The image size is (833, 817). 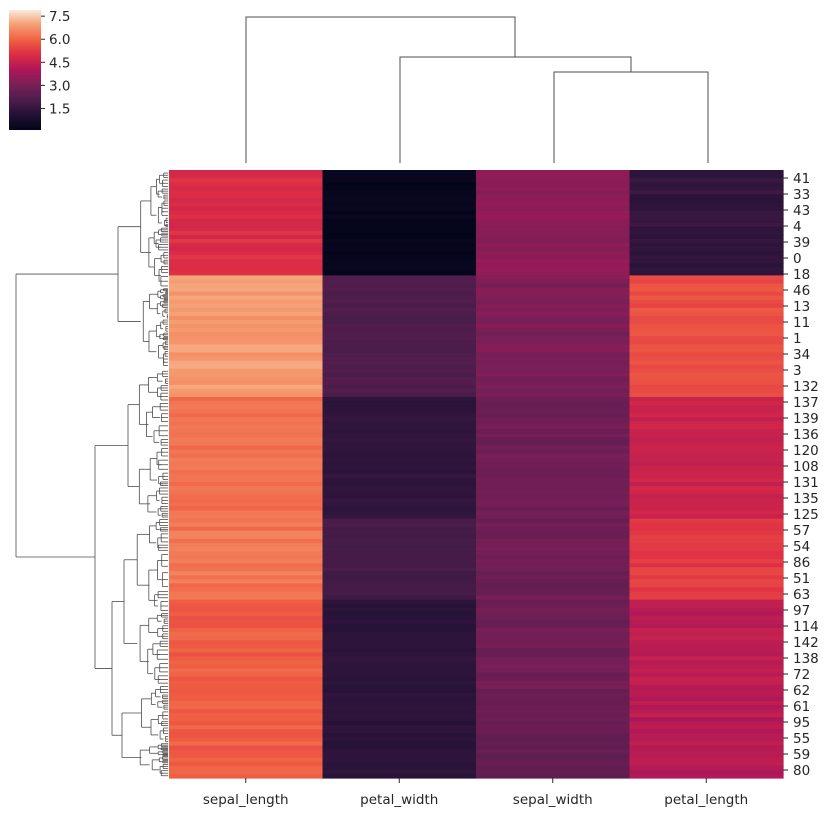 What do you see at coordinates (806, 643) in the screenshot?
I see `row-tick-label: 142` at bounding box center [806, 643].